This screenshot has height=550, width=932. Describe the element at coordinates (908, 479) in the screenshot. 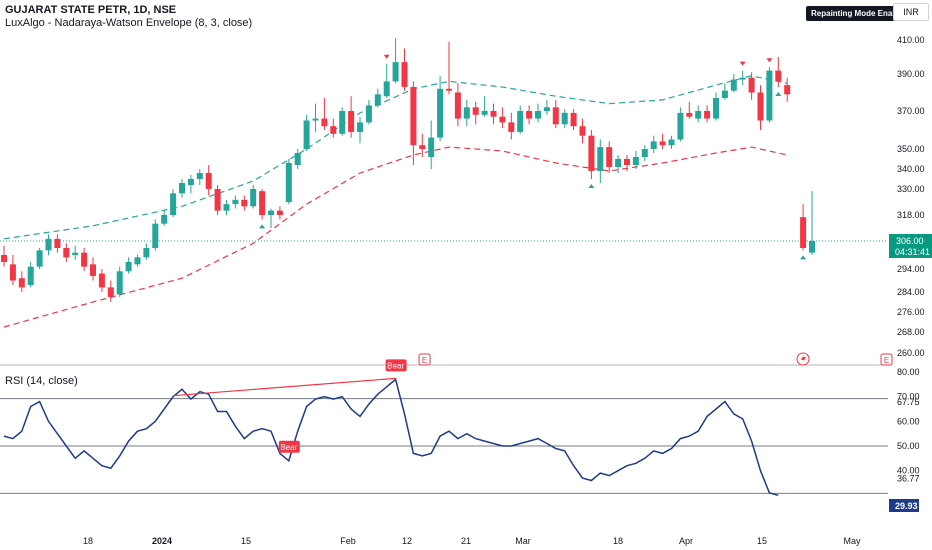

I see `rsi-tick-label: 36.77` at that location.